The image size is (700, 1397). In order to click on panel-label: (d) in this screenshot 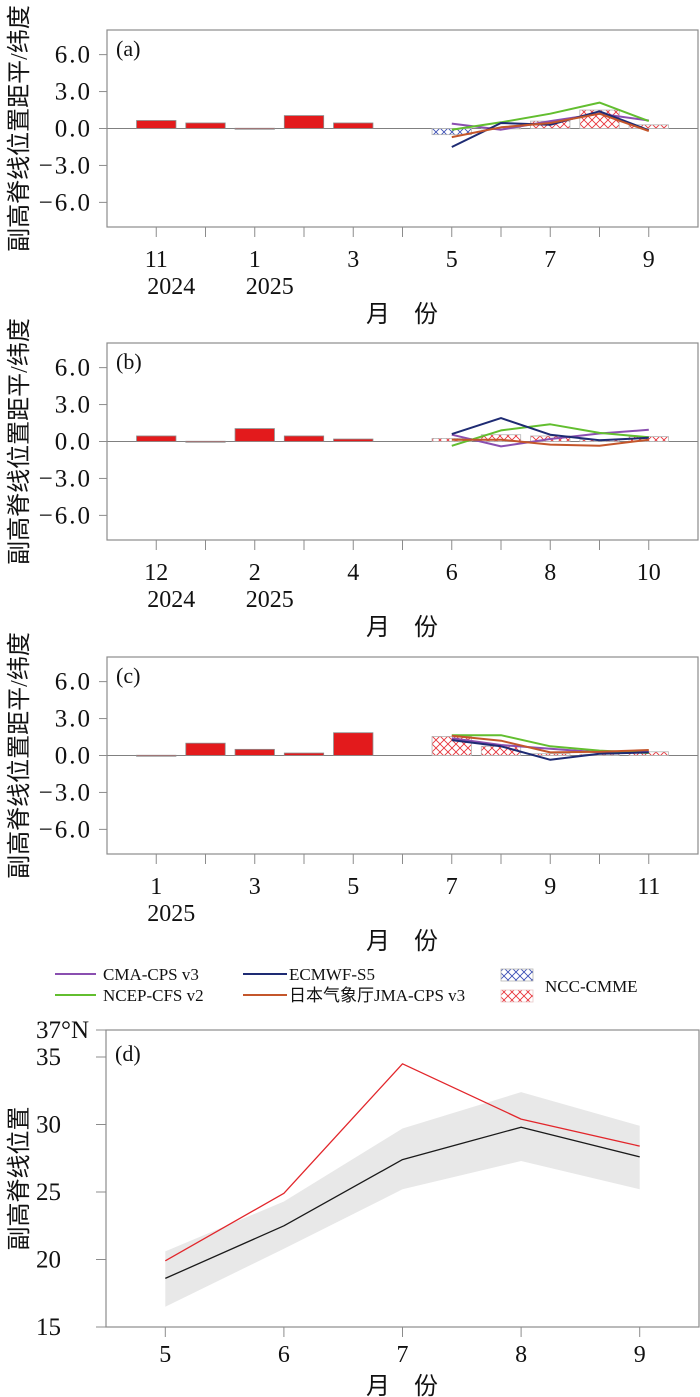, I will do `click(128, 1053)`.